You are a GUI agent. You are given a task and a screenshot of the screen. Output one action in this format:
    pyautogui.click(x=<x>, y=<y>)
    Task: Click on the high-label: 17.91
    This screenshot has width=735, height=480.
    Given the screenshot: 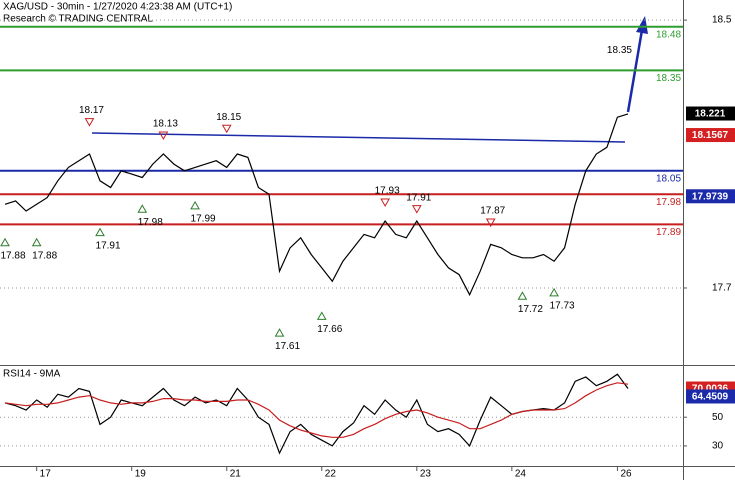 What is the action you would take?
    pyautogui.click(x=418, y=197)
    